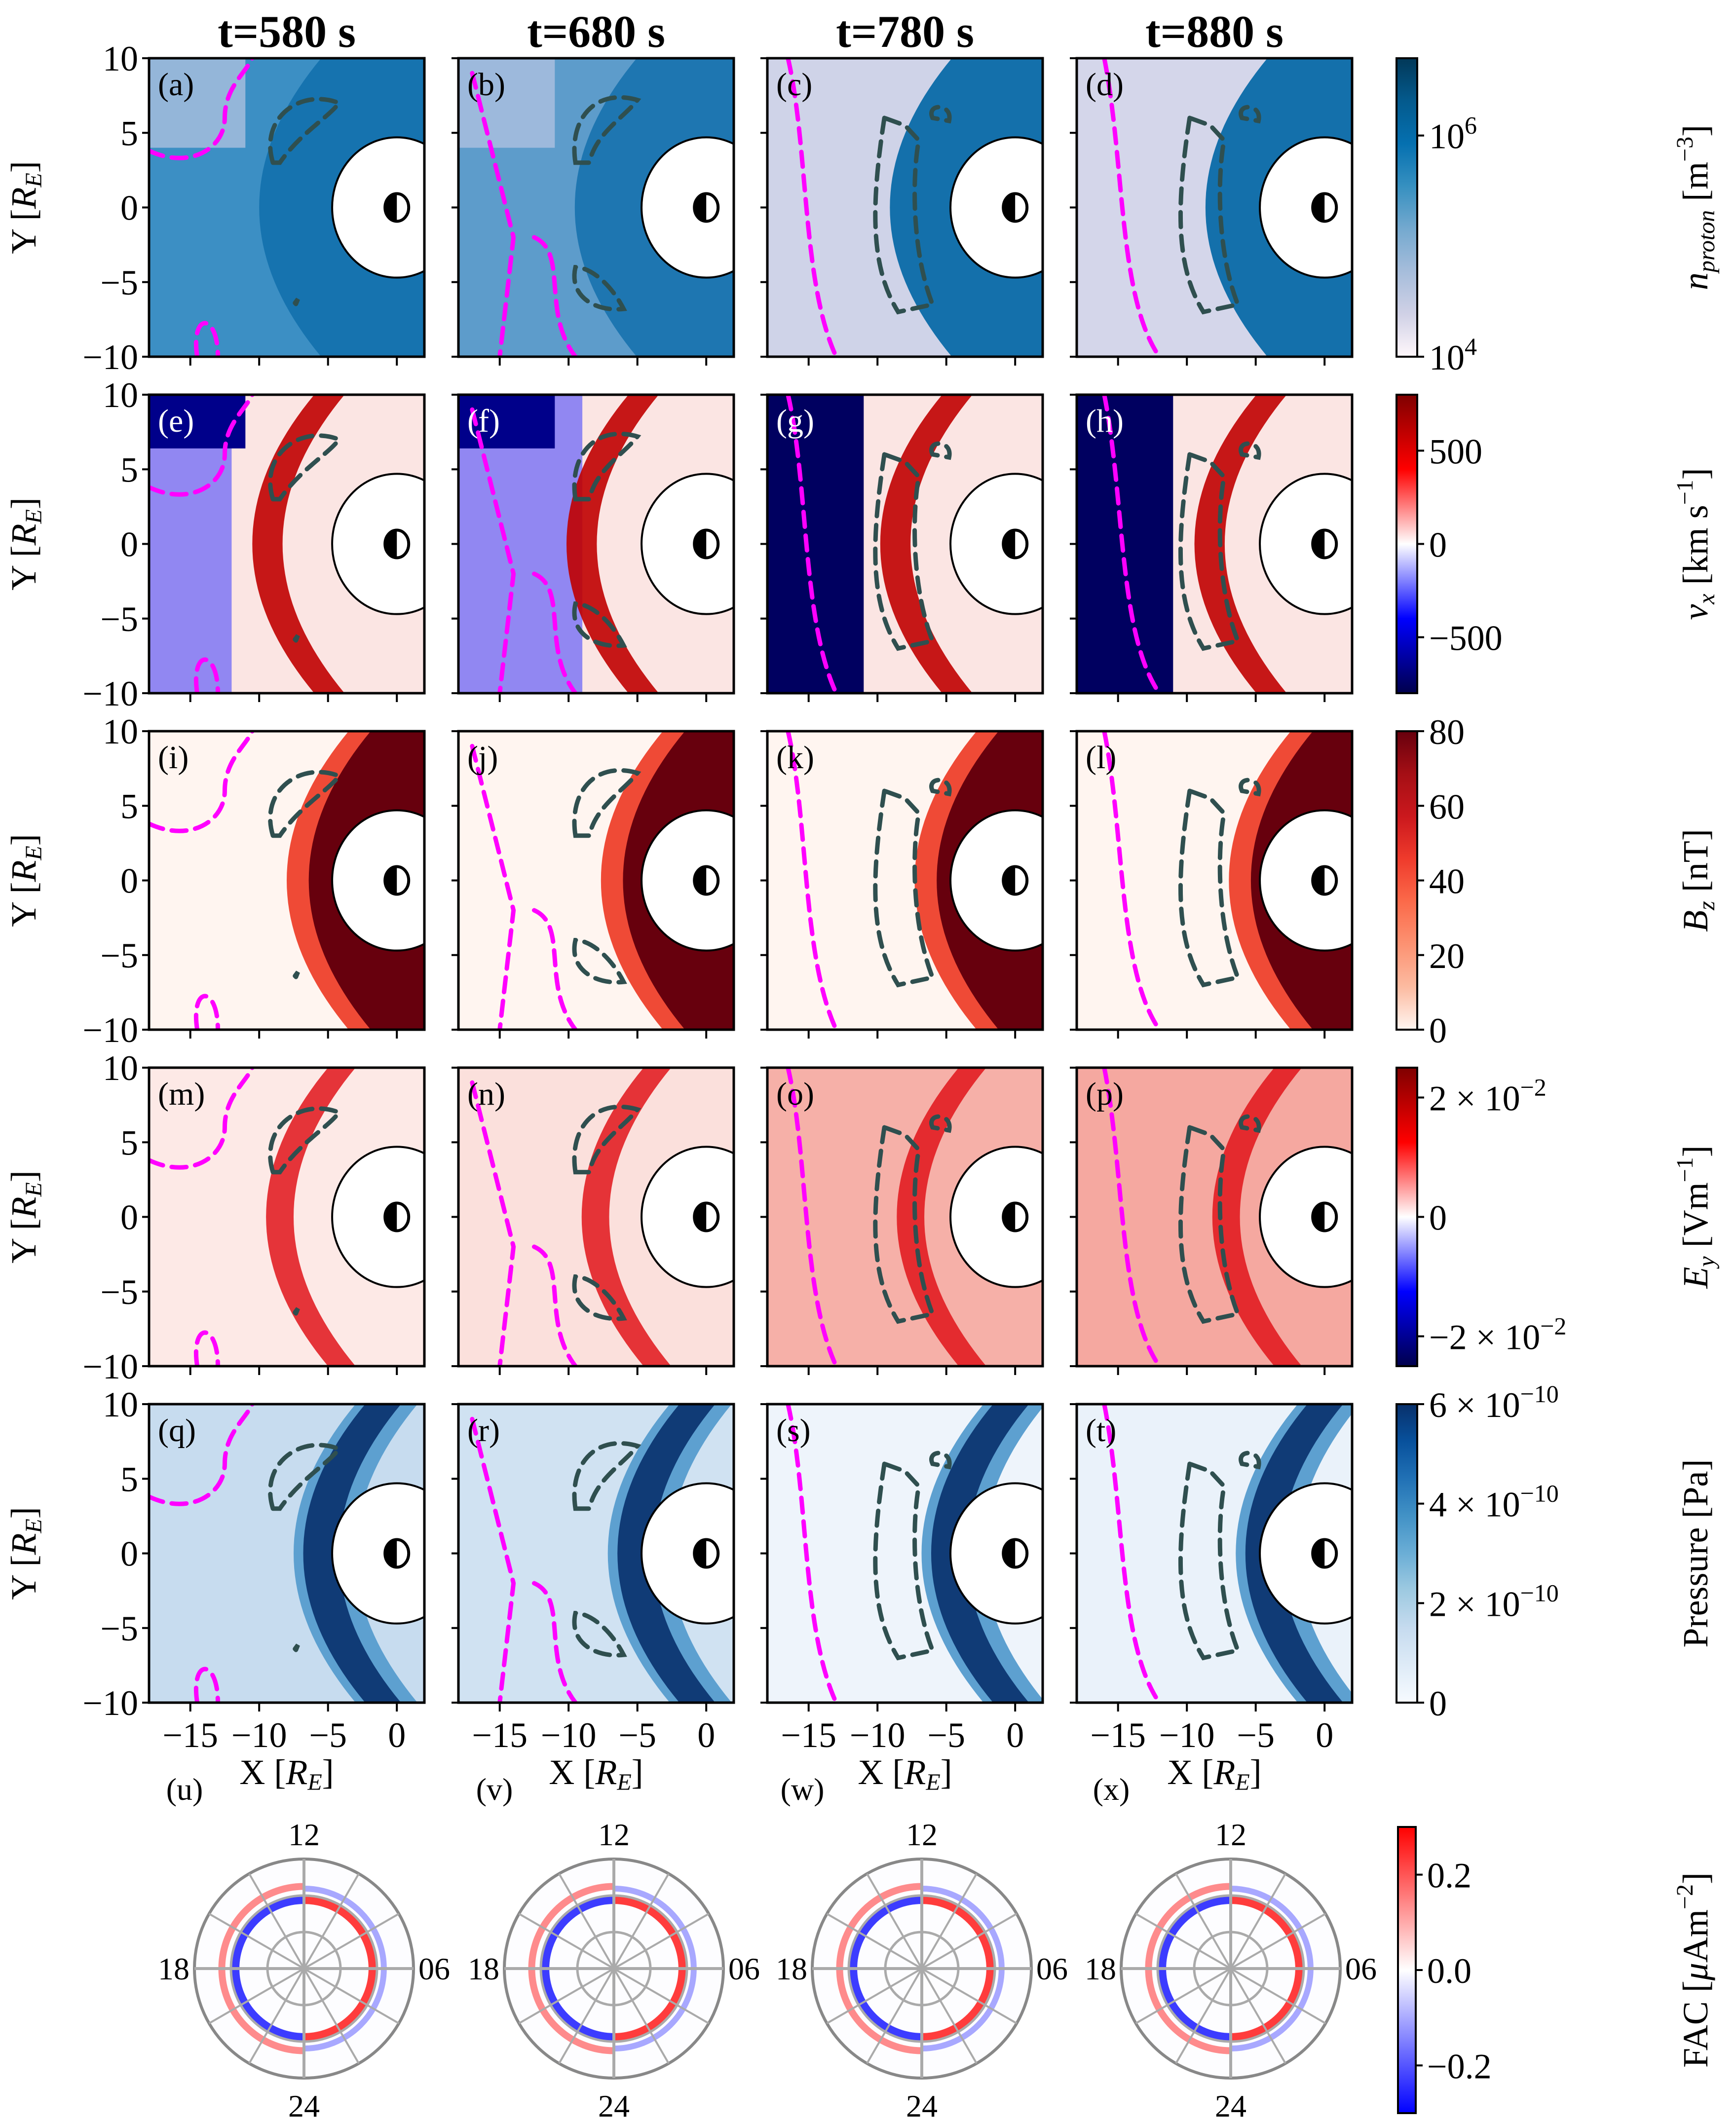 This screenshot has height=2122, width=1736. I want to click on column-title-2: t=680 s, so click(596, 31).